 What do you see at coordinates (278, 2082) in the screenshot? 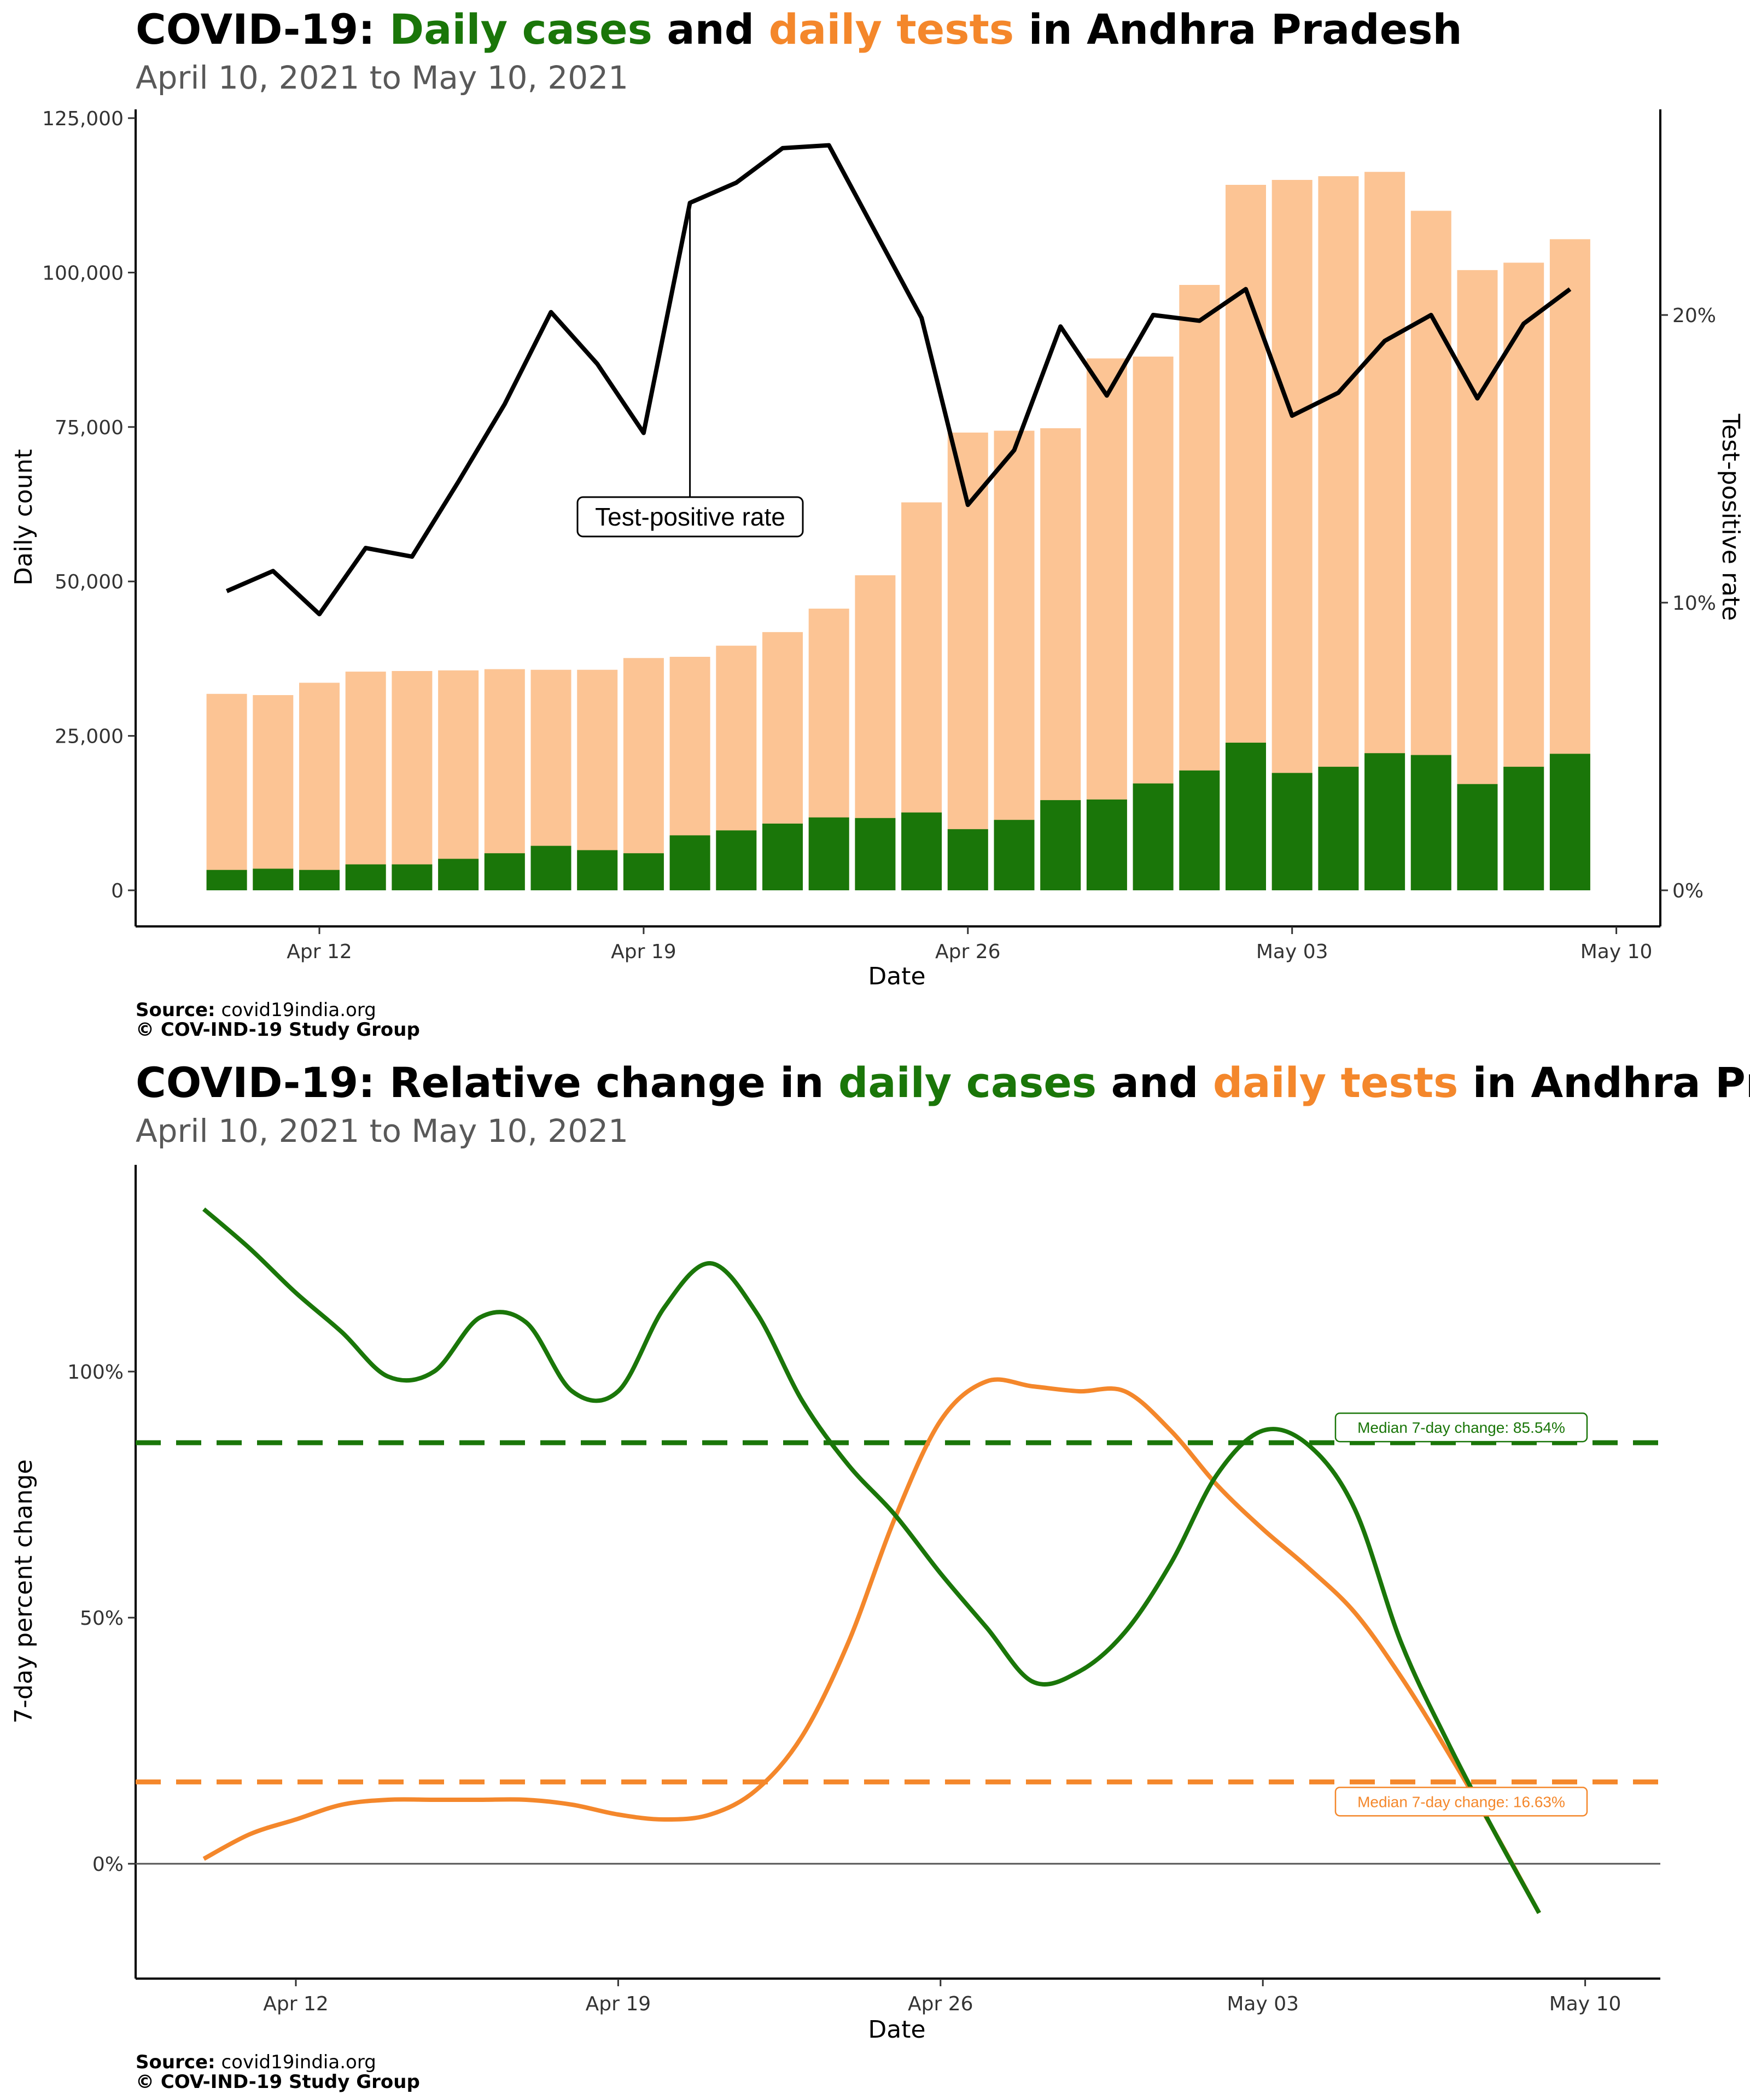
I see `chart2-copyright: © COV-IND-19 Study Group` at bounding box center [278, 2082].